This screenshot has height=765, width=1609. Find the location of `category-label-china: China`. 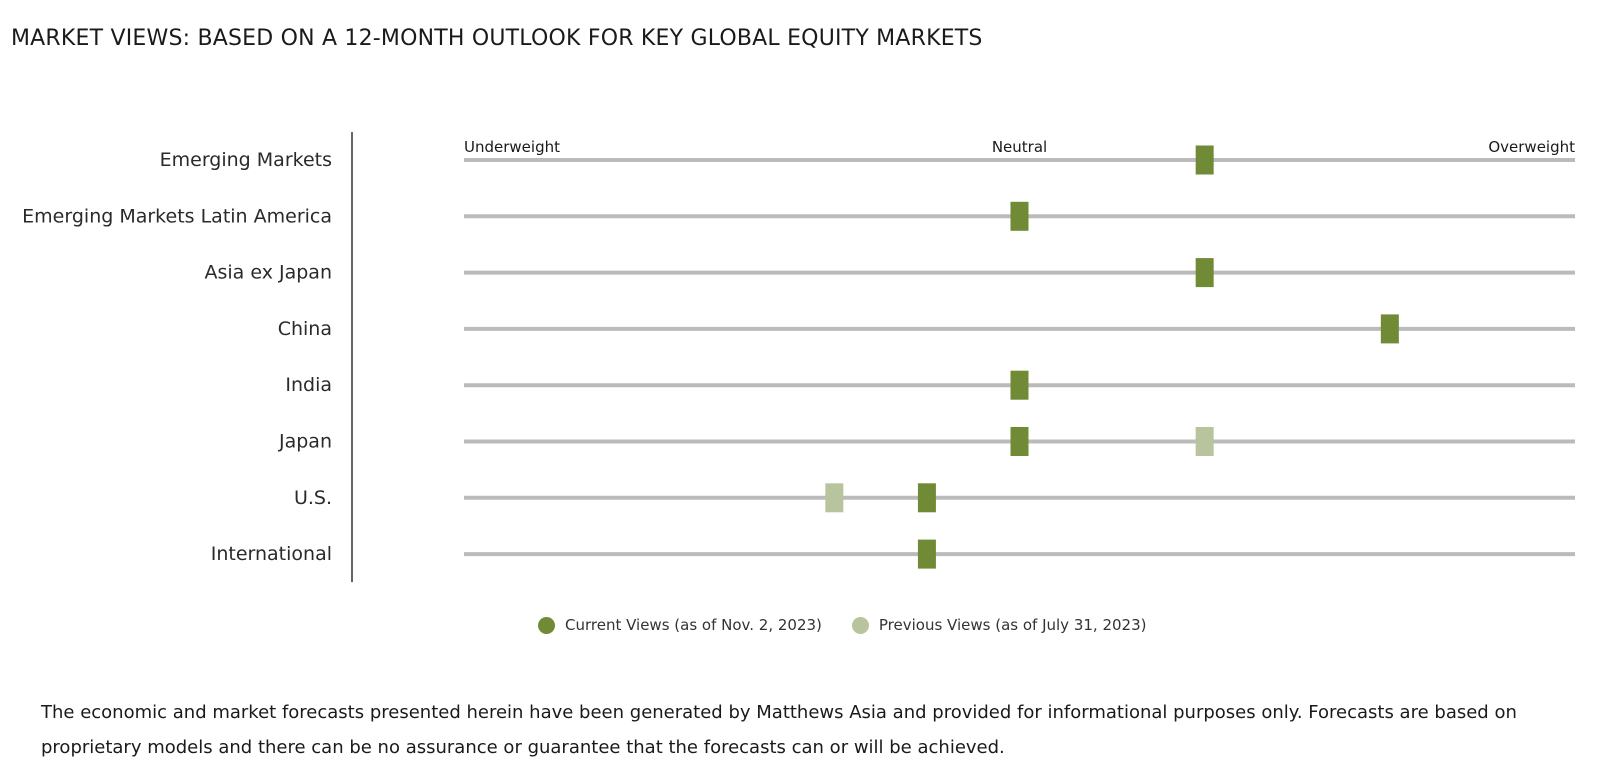

category-label-china: China is located at coordinates (305, 329).